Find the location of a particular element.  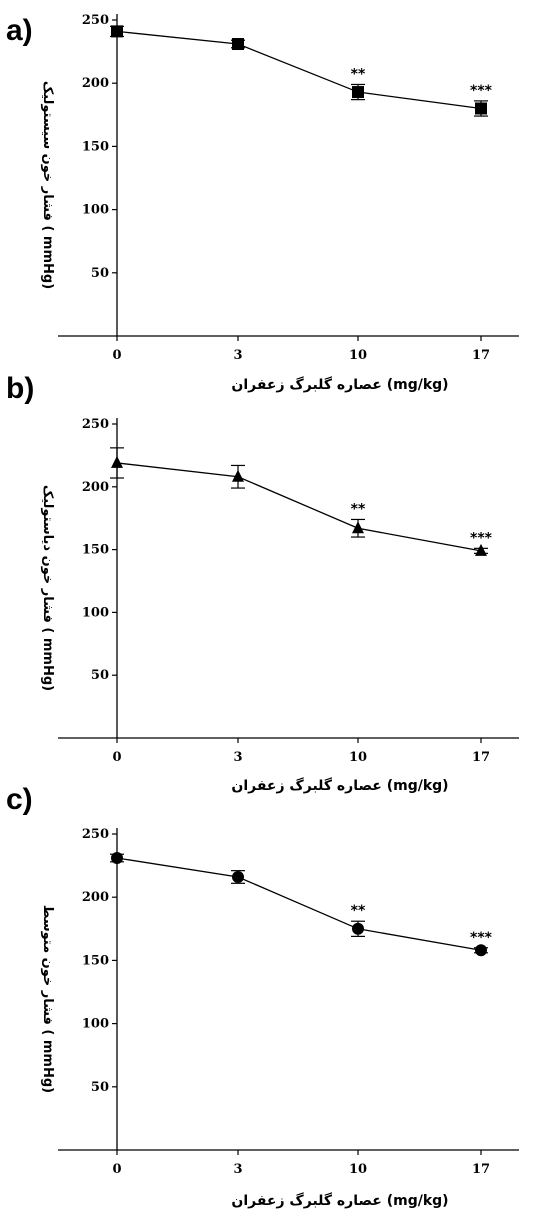

panel-letter: a) is located at coordinates (19, 30).